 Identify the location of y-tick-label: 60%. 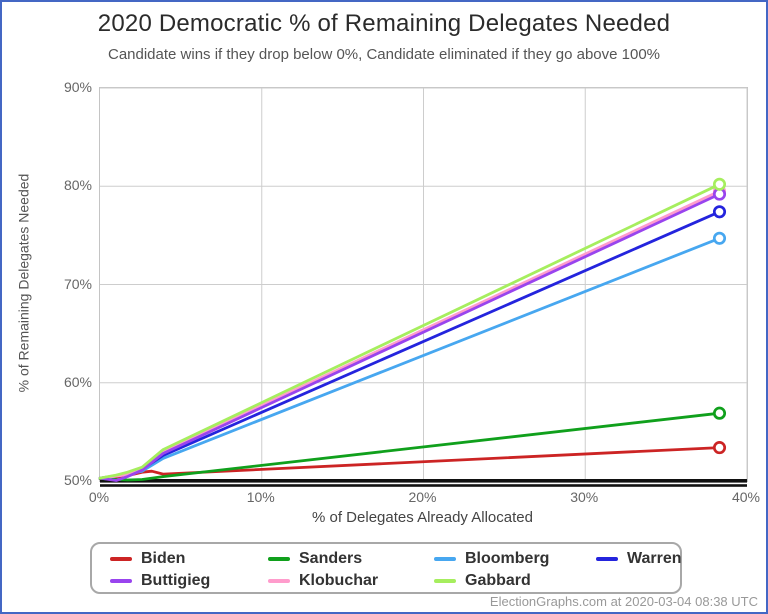
(77, 381).